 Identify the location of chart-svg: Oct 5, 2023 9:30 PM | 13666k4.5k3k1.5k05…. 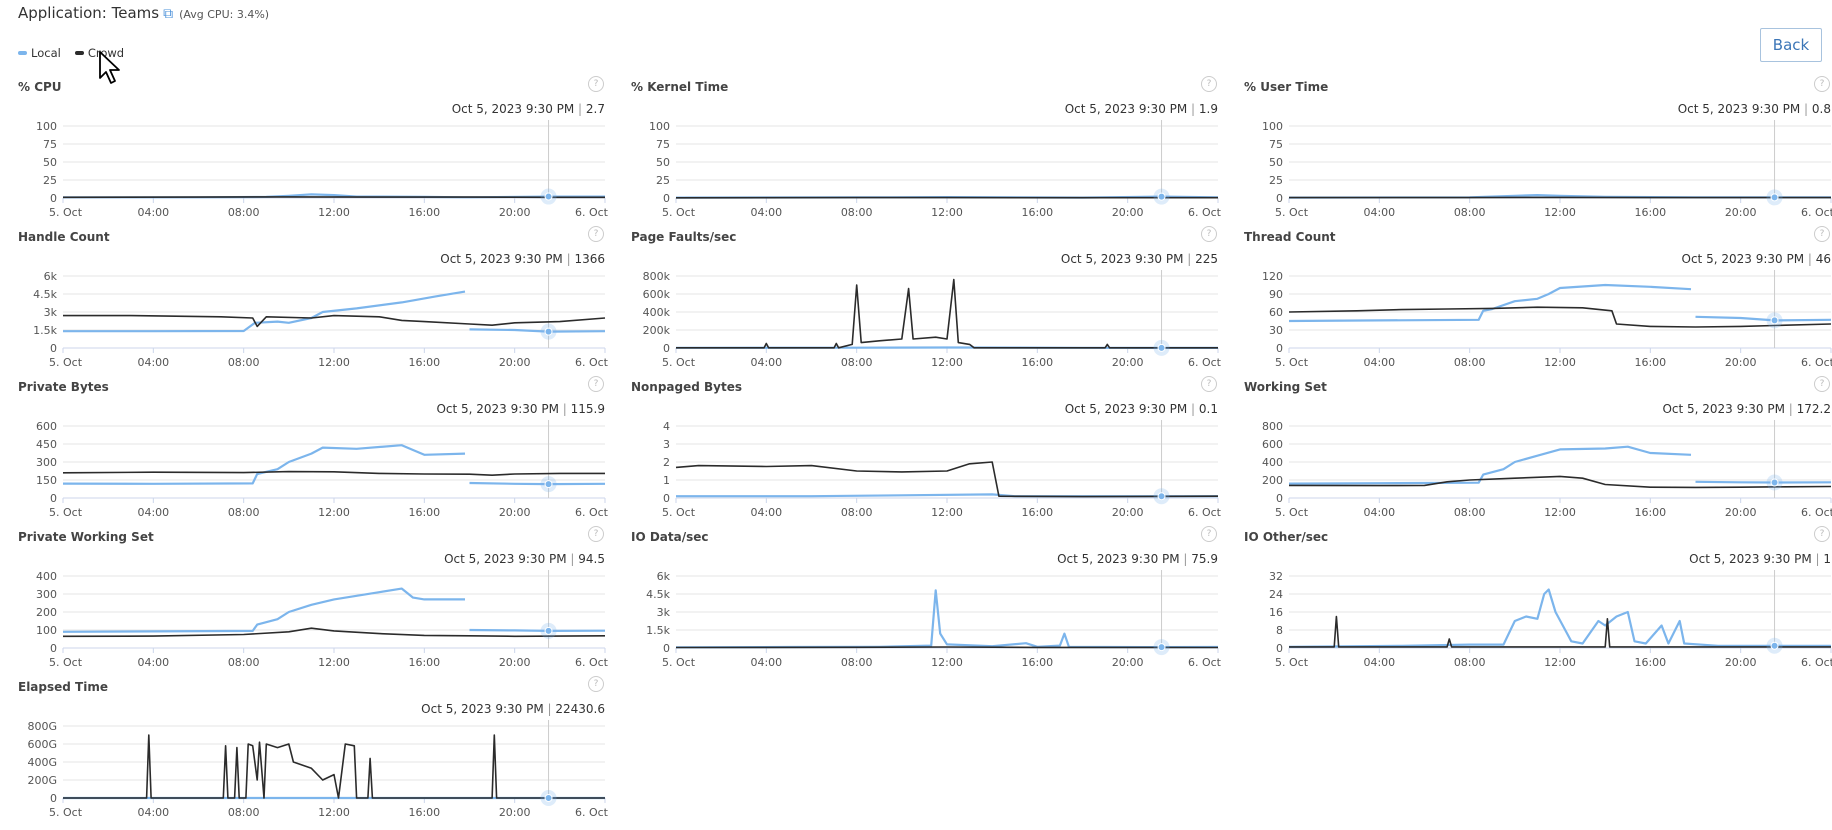
(313, 308).